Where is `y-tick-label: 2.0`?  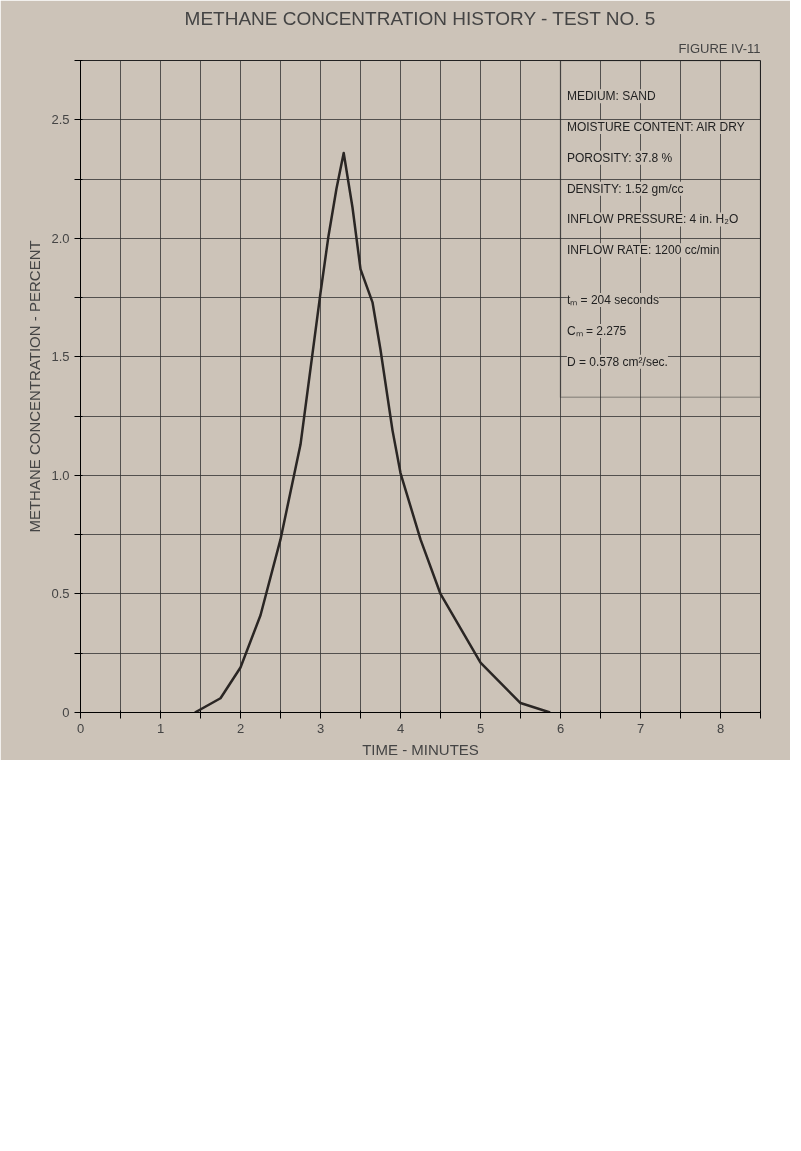 y-tick-label: 2.0 is located at coordinates (60, 238).